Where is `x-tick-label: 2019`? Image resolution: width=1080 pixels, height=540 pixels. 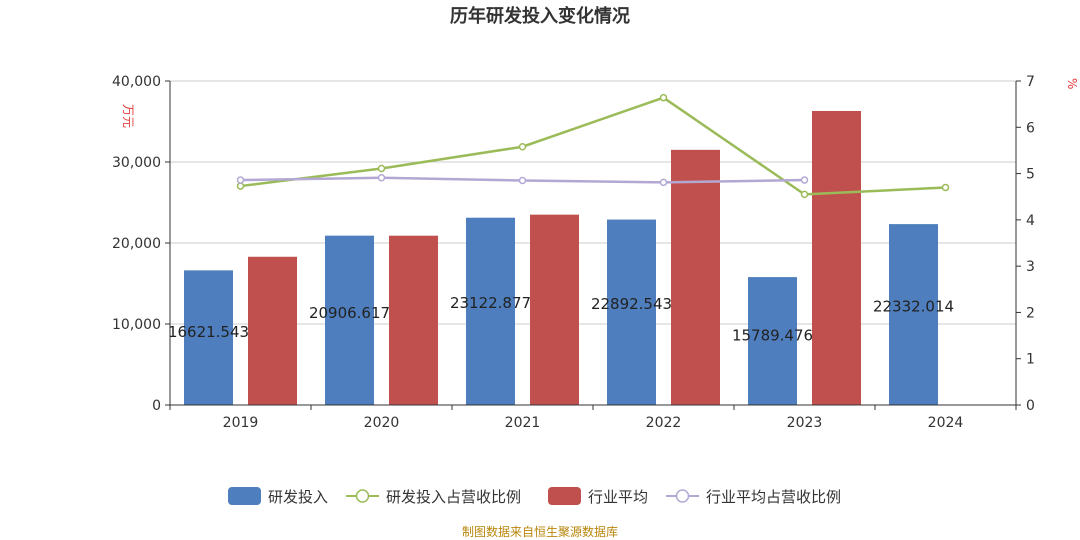
x-tick-label: 2019 is located at coordinates (241, 423).